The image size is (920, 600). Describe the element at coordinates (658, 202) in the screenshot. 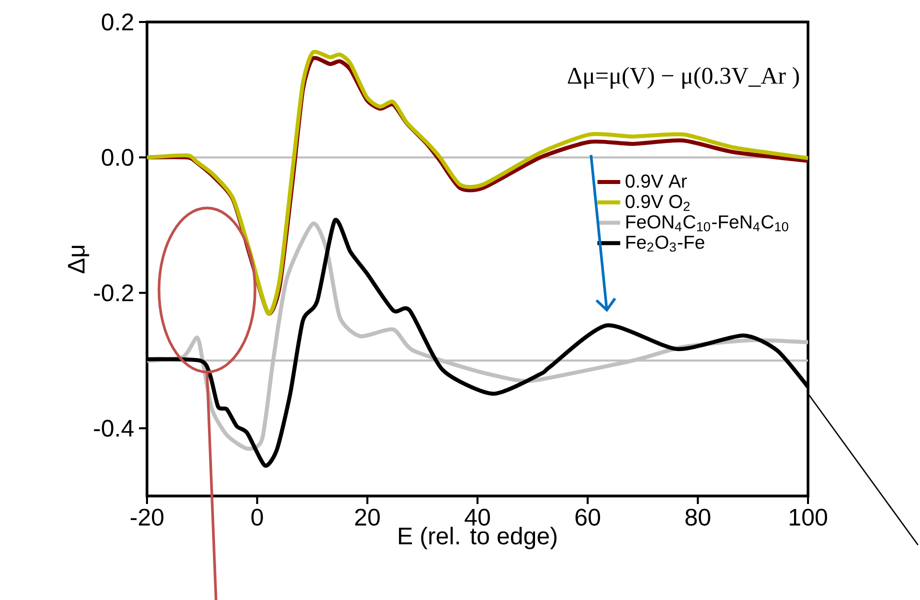

I see `legend-label: 0.9V O$_{2}$` at that location.